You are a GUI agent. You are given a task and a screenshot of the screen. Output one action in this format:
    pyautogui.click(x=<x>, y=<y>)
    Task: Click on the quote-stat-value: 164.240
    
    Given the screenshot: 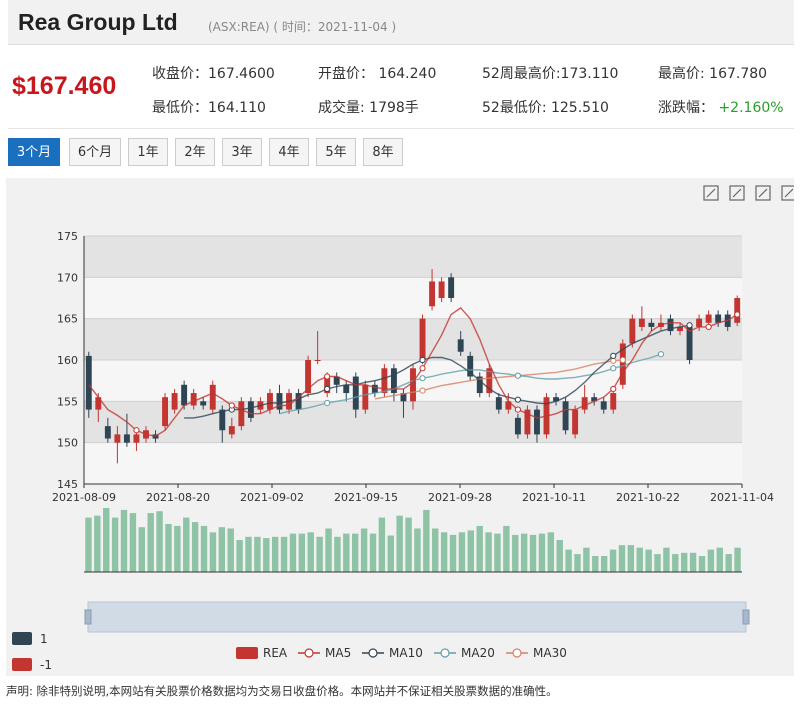 What is the action you would take?
    pyautogui.click(x=407, y=74)
    